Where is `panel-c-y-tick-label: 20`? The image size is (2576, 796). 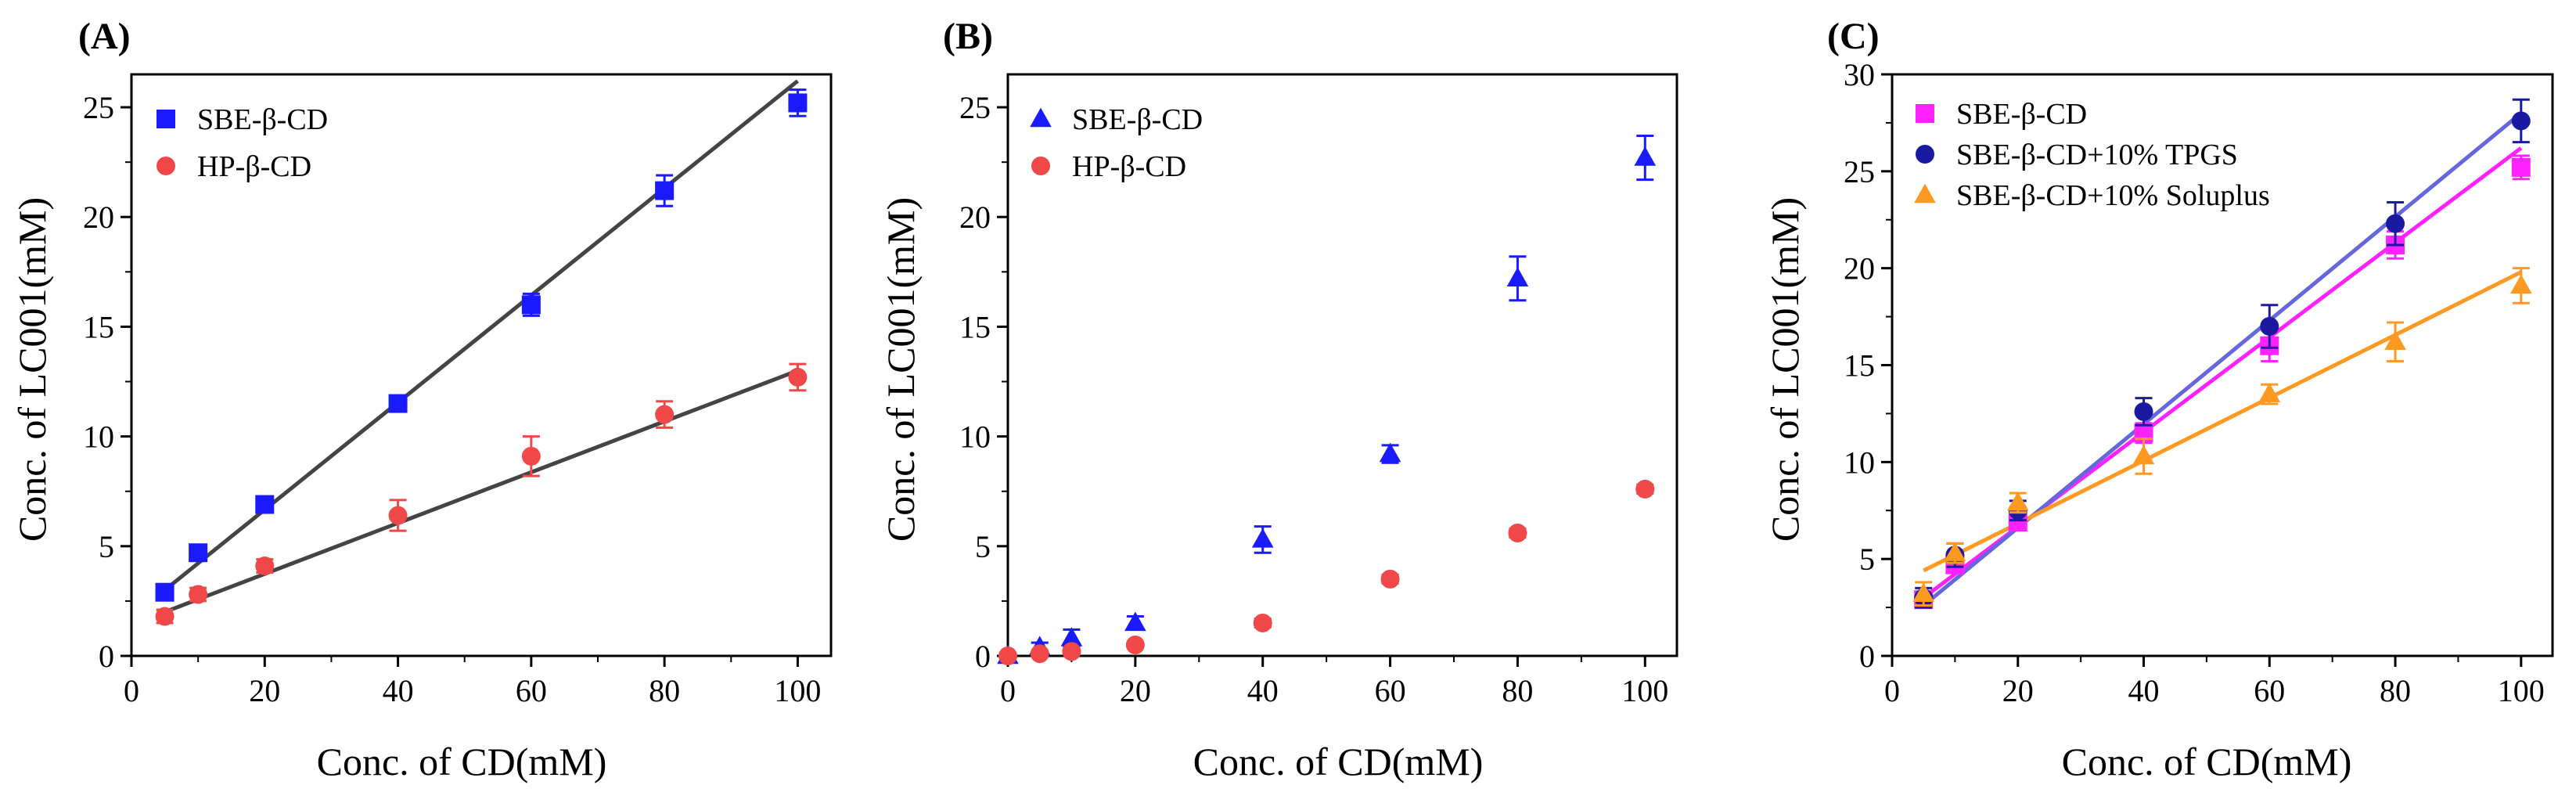
panel-c-y-tick-label: 20 is located at coordinates (1859, 268).